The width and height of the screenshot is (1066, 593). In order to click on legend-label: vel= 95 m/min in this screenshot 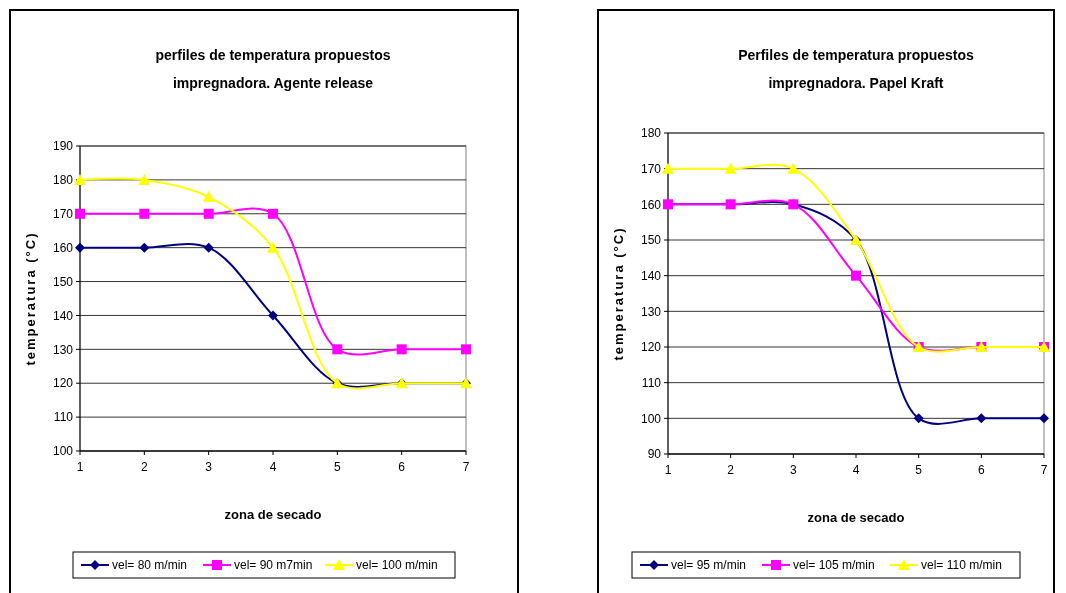, I will do `click(709, 565)`.